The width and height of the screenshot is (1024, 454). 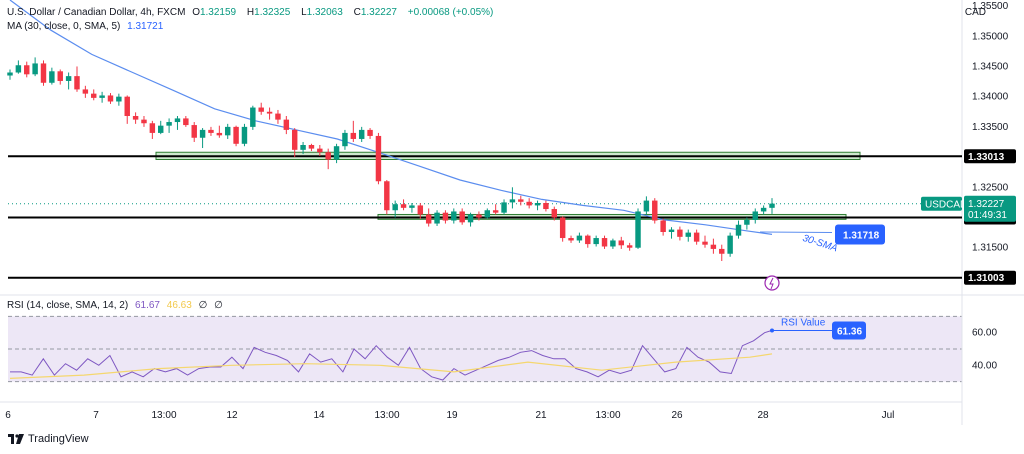 What do you see at coordinates (984, 365) in the screenshot?
I see `rsi-tick-label: 40.00` at bounding box center [984, 365].